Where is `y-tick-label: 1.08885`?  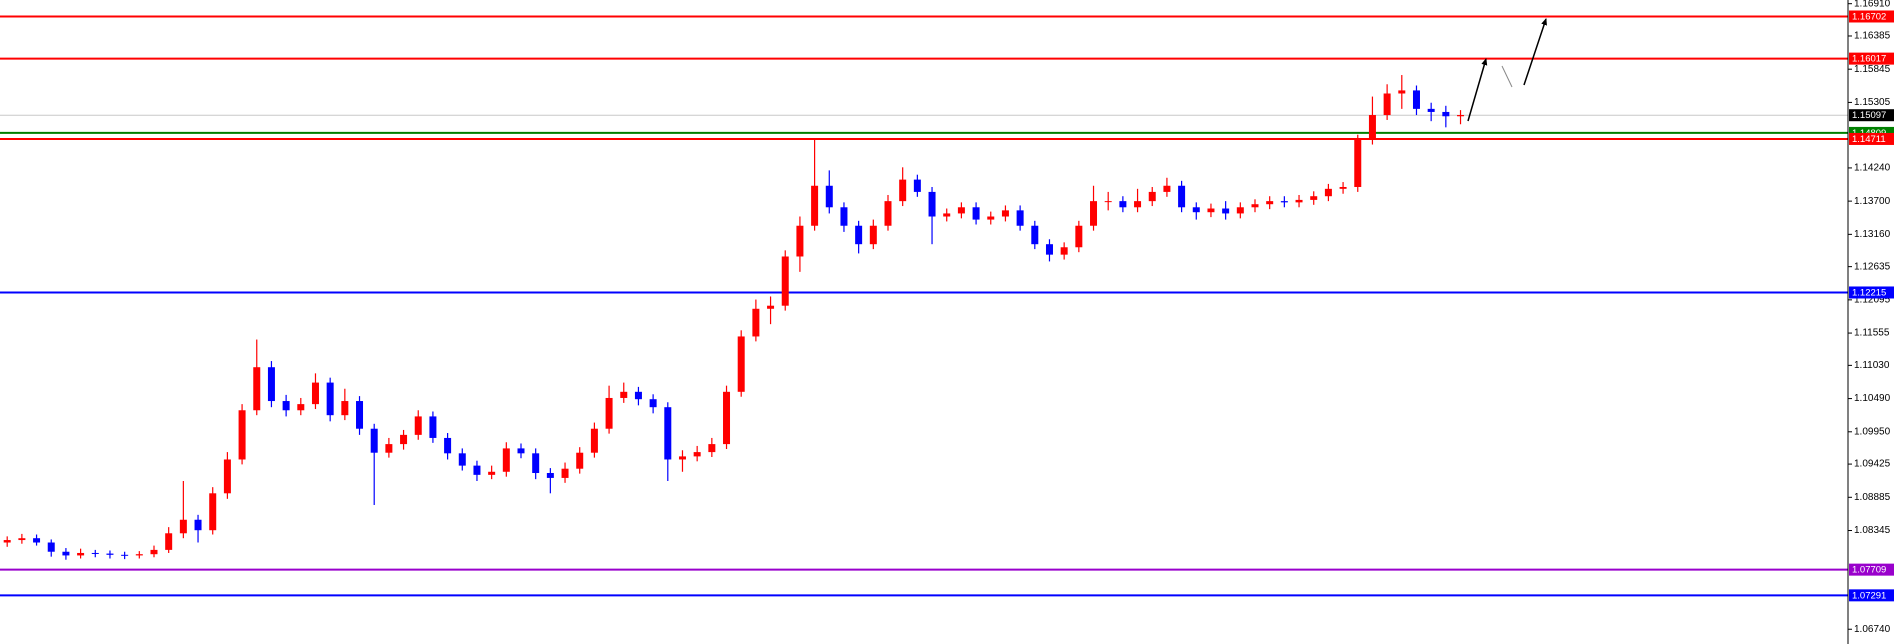 y-tick-label: 1.08885 is located at coordinates (1872, 497).